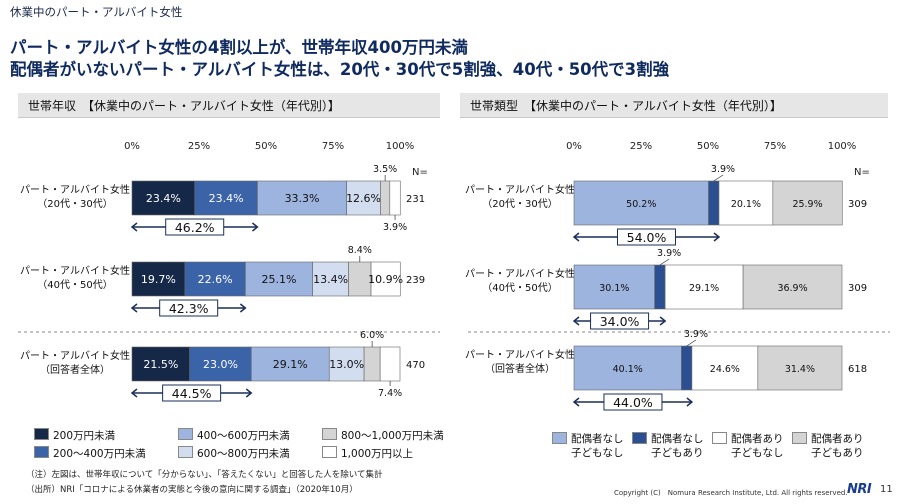 Image resolution: width=900 pixels, height=504 pixels. What do you see at coordinates (160, 364) in the screenshot?
I see `bar-value-label: 21.5%` at bounding box center [160, 364].